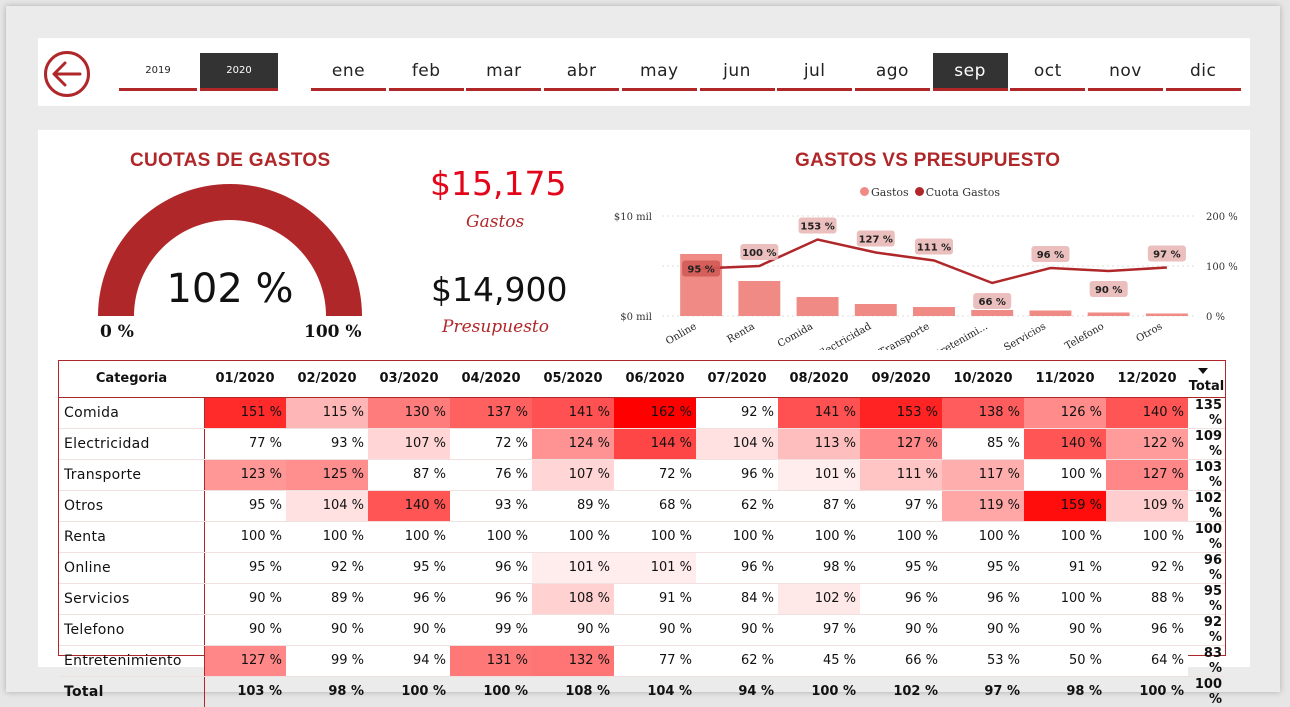 The width and height of the screenshot is (1290, 707). Describe the element at coordinates (1206, 630) in the screenshot. I see `row-total: 92 %` at that location.